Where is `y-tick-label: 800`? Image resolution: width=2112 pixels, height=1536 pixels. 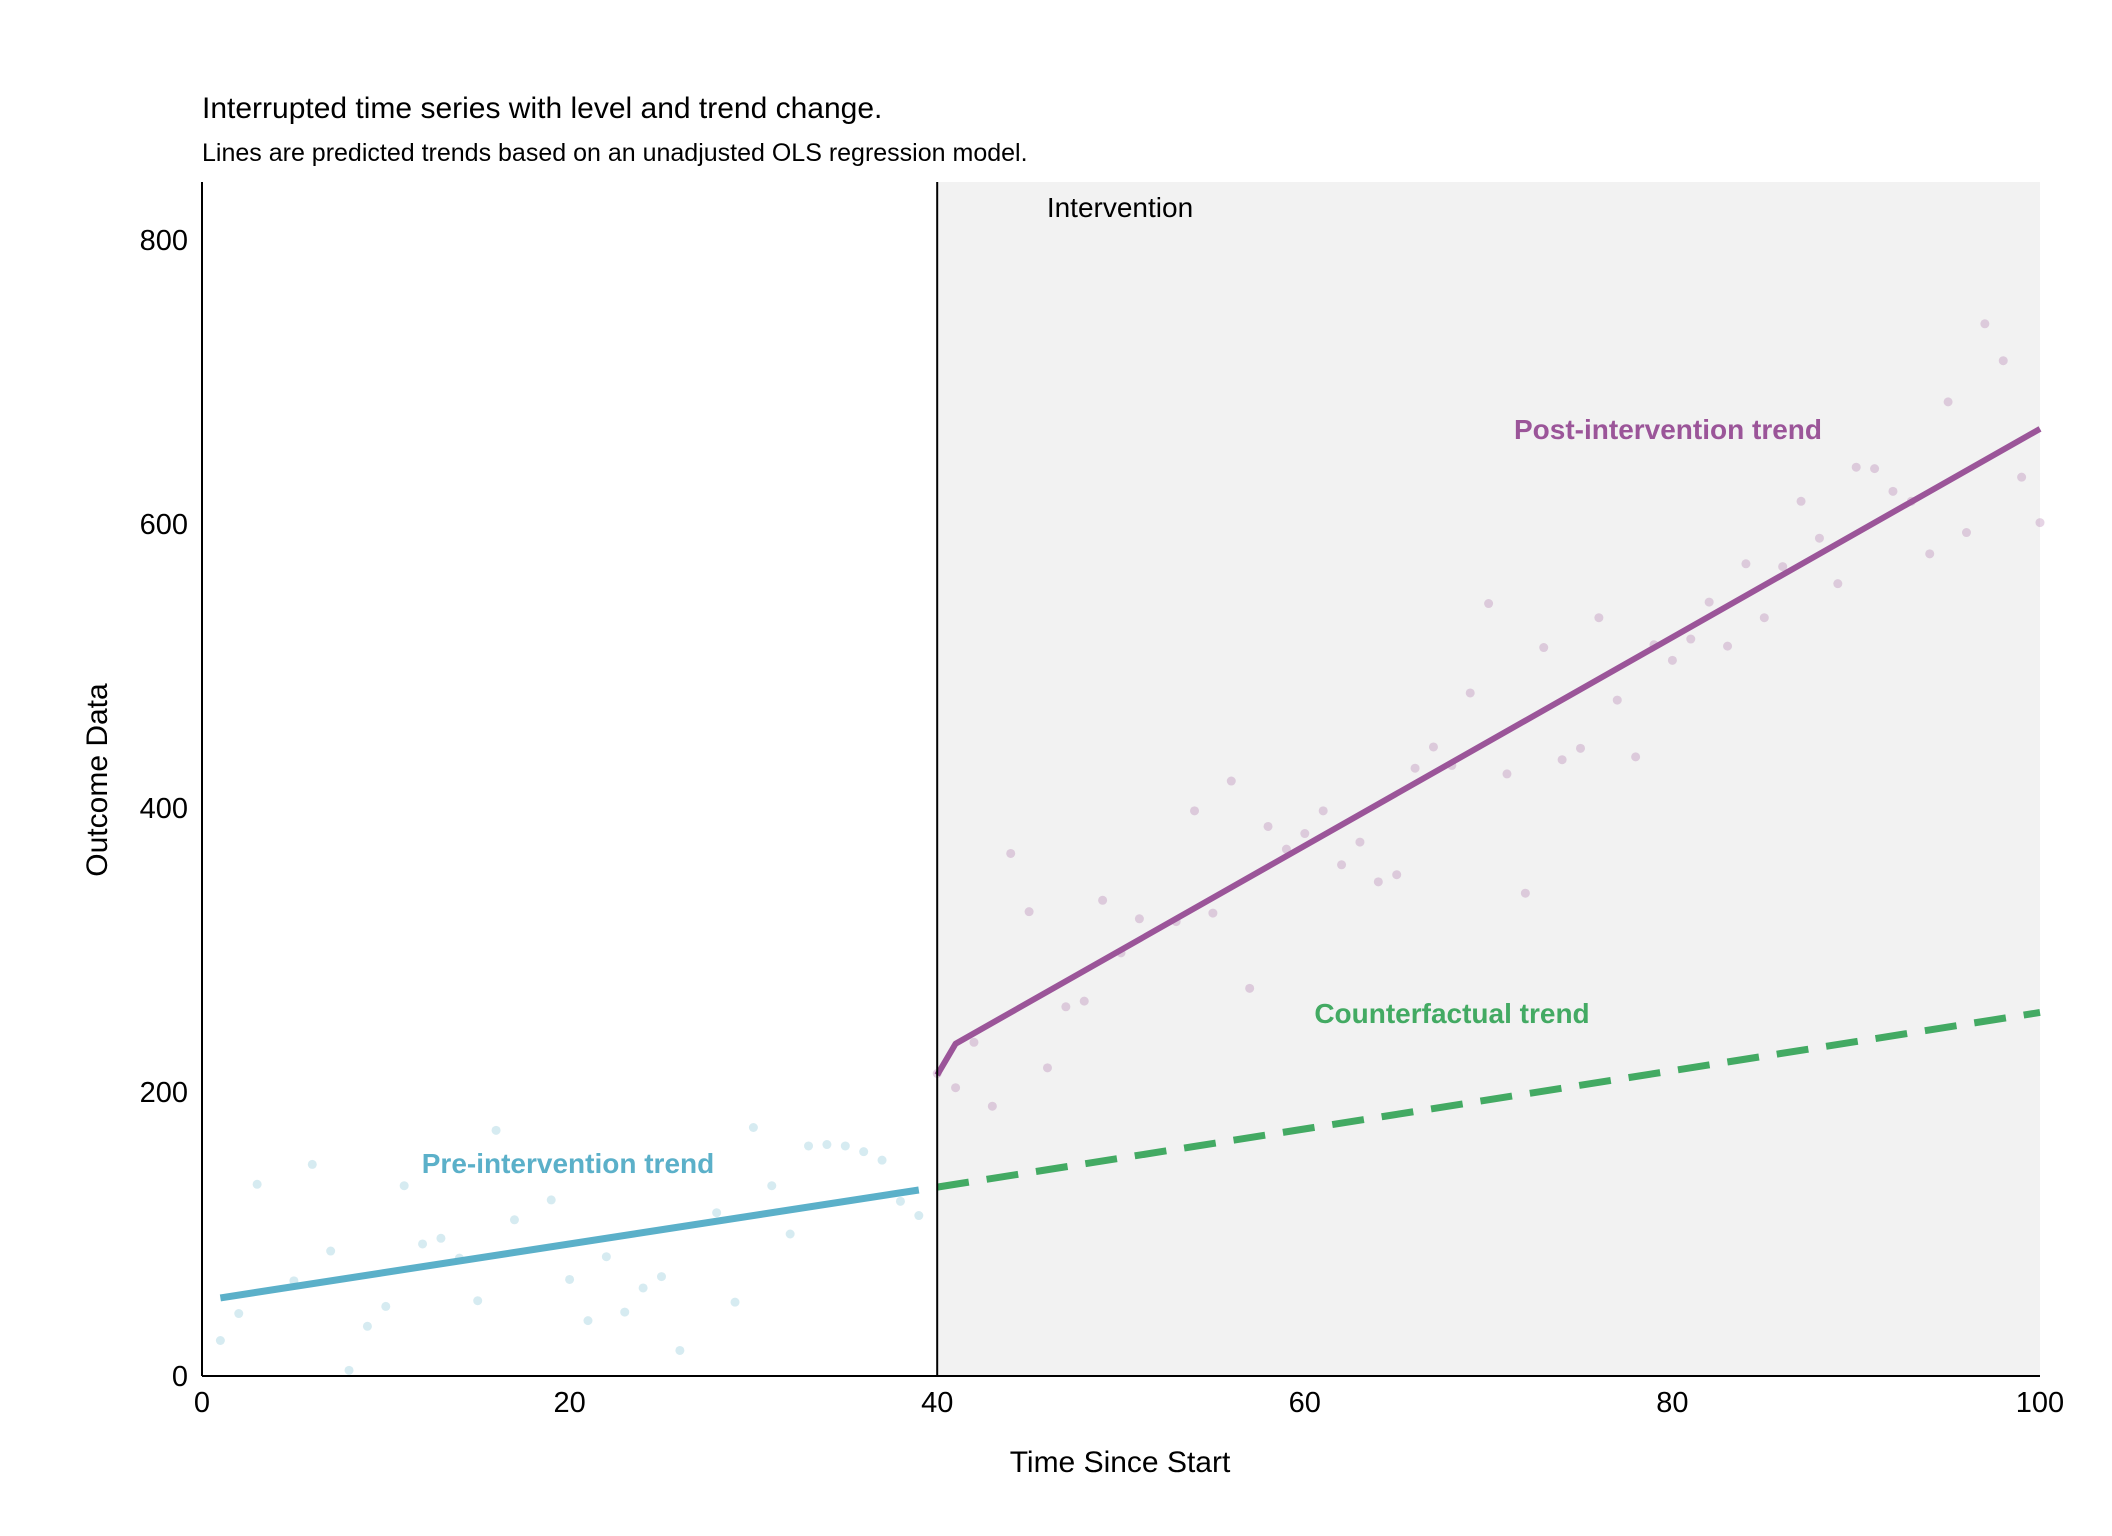 y-tick-label: 800 is located at coordinates (164, 241).